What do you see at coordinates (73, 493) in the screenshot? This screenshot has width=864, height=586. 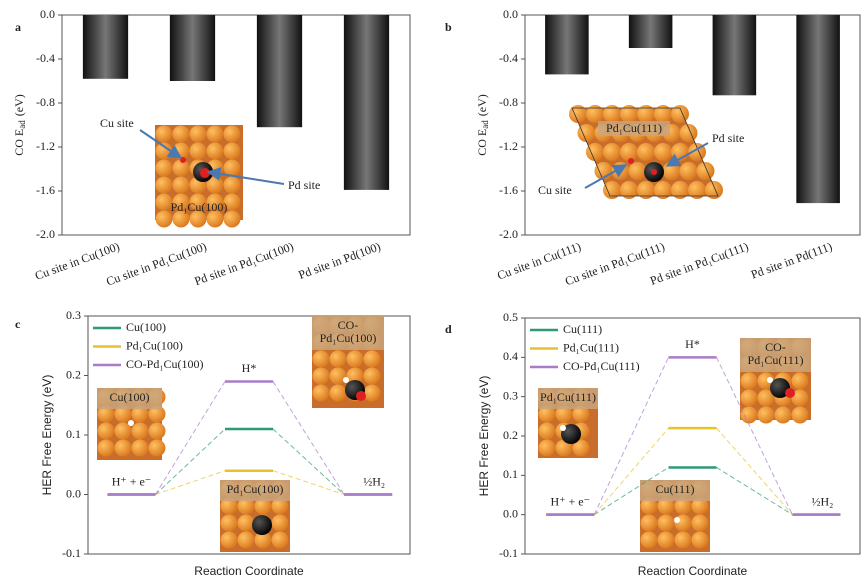 I see `y-tick-label: 0.0` at bounding box center [73, 493].